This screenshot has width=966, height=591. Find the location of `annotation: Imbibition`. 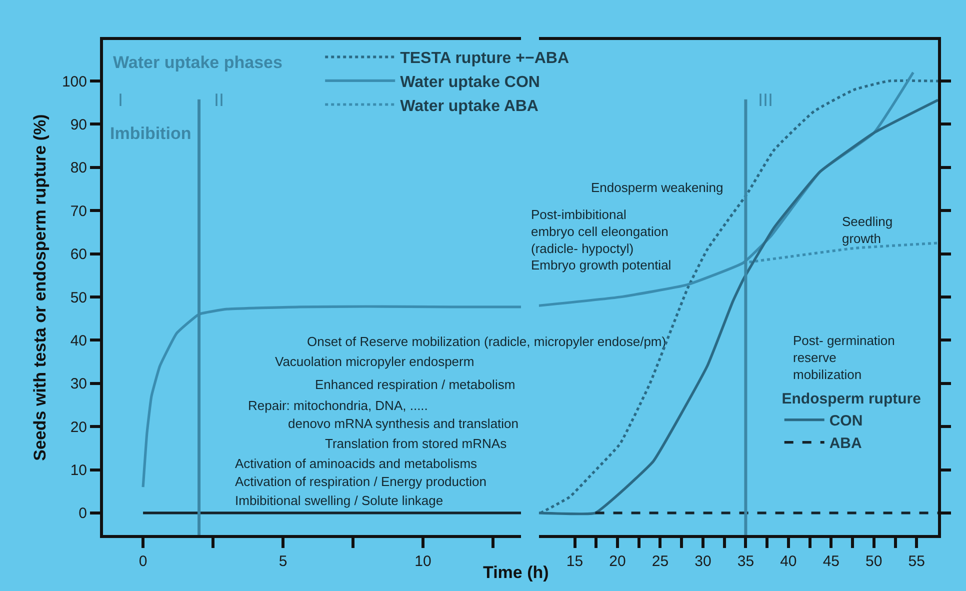

annotation: Imbibition is located at coordinates (151, 133).